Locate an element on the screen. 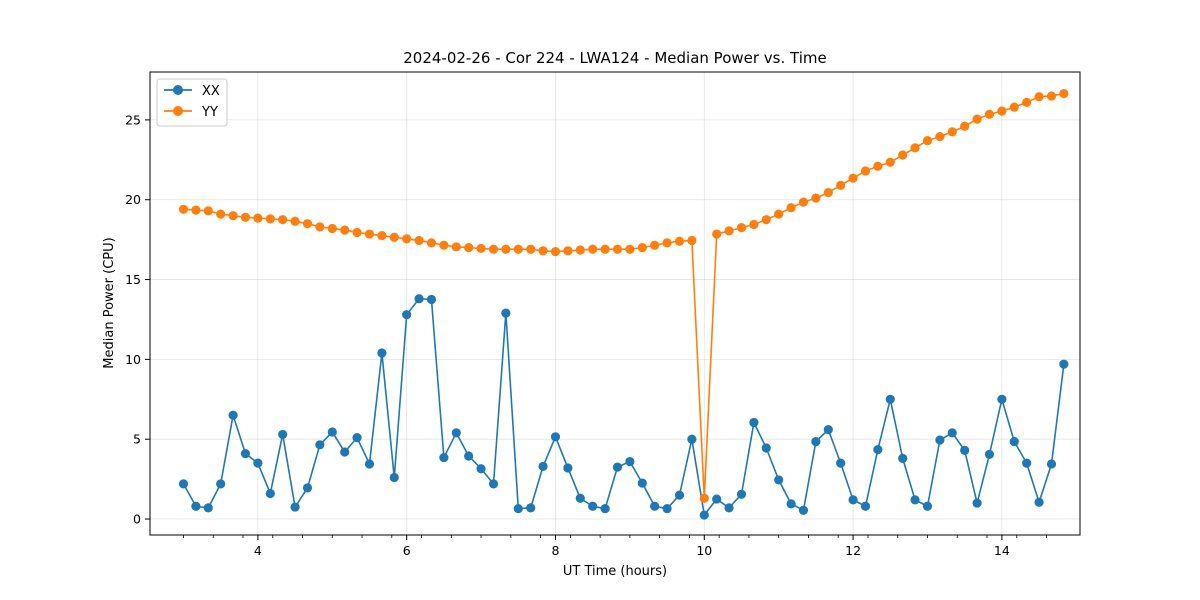 This screenshot has width=1200, height=600. x-tick-label: 4 is located at coordinates (258, 550).